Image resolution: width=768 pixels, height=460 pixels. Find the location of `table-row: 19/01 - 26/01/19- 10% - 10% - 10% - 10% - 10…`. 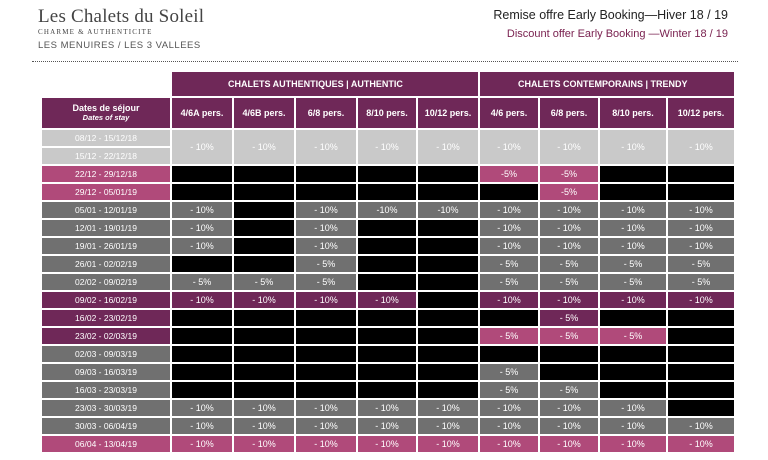

table-row: 19/01 - 26/01/19- 10% - 10% - 10% - 10% - 10… is located at coordinates (388, 246).